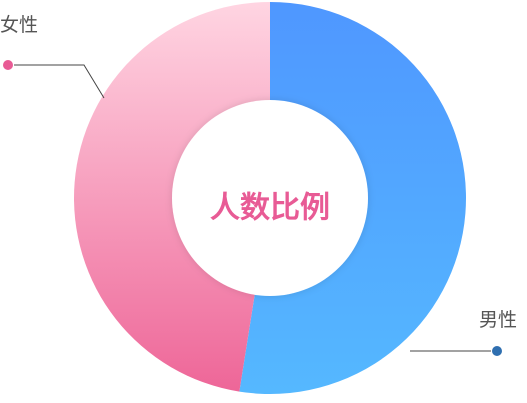  Describe the element at coordinates (19, 25) in the screenshot. I see `legend-label-female: 女性` at that location.